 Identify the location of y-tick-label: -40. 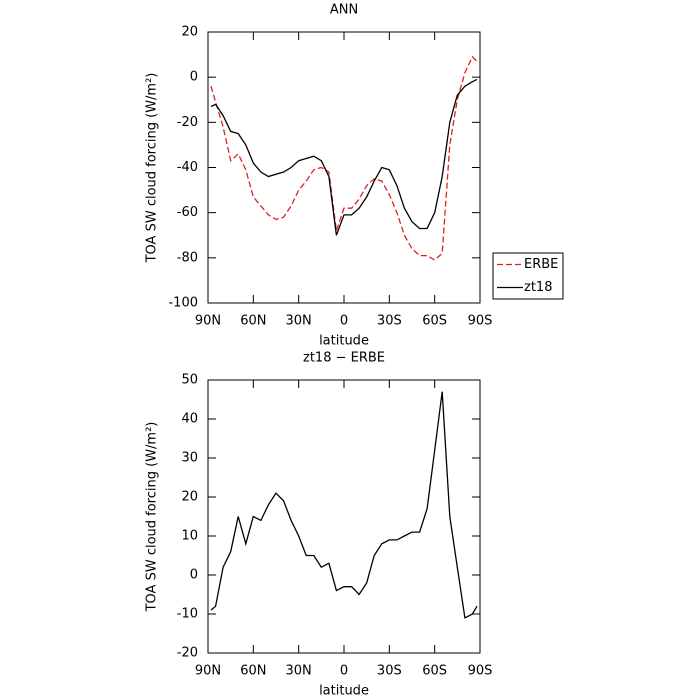
(187, 167).